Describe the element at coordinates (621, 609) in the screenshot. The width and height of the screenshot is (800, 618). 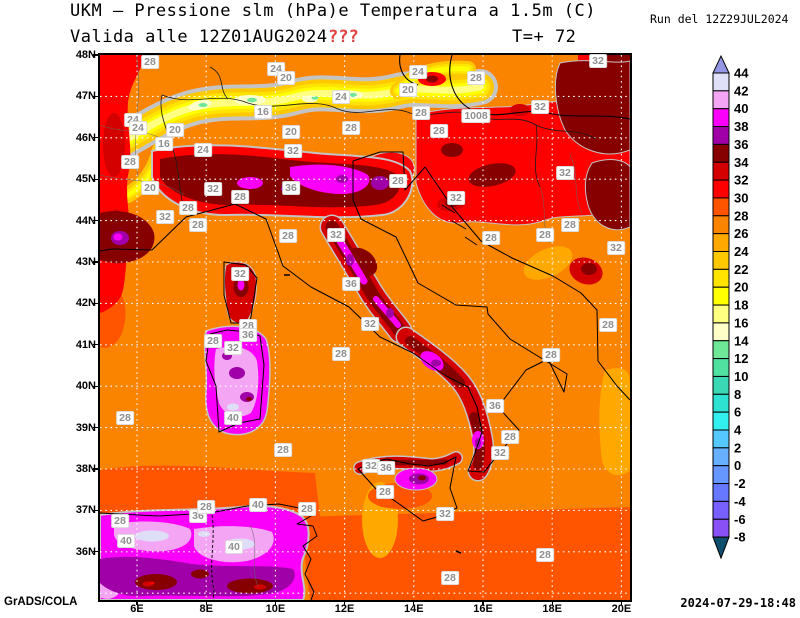
I see `x-axis-label: 20E` at that location.